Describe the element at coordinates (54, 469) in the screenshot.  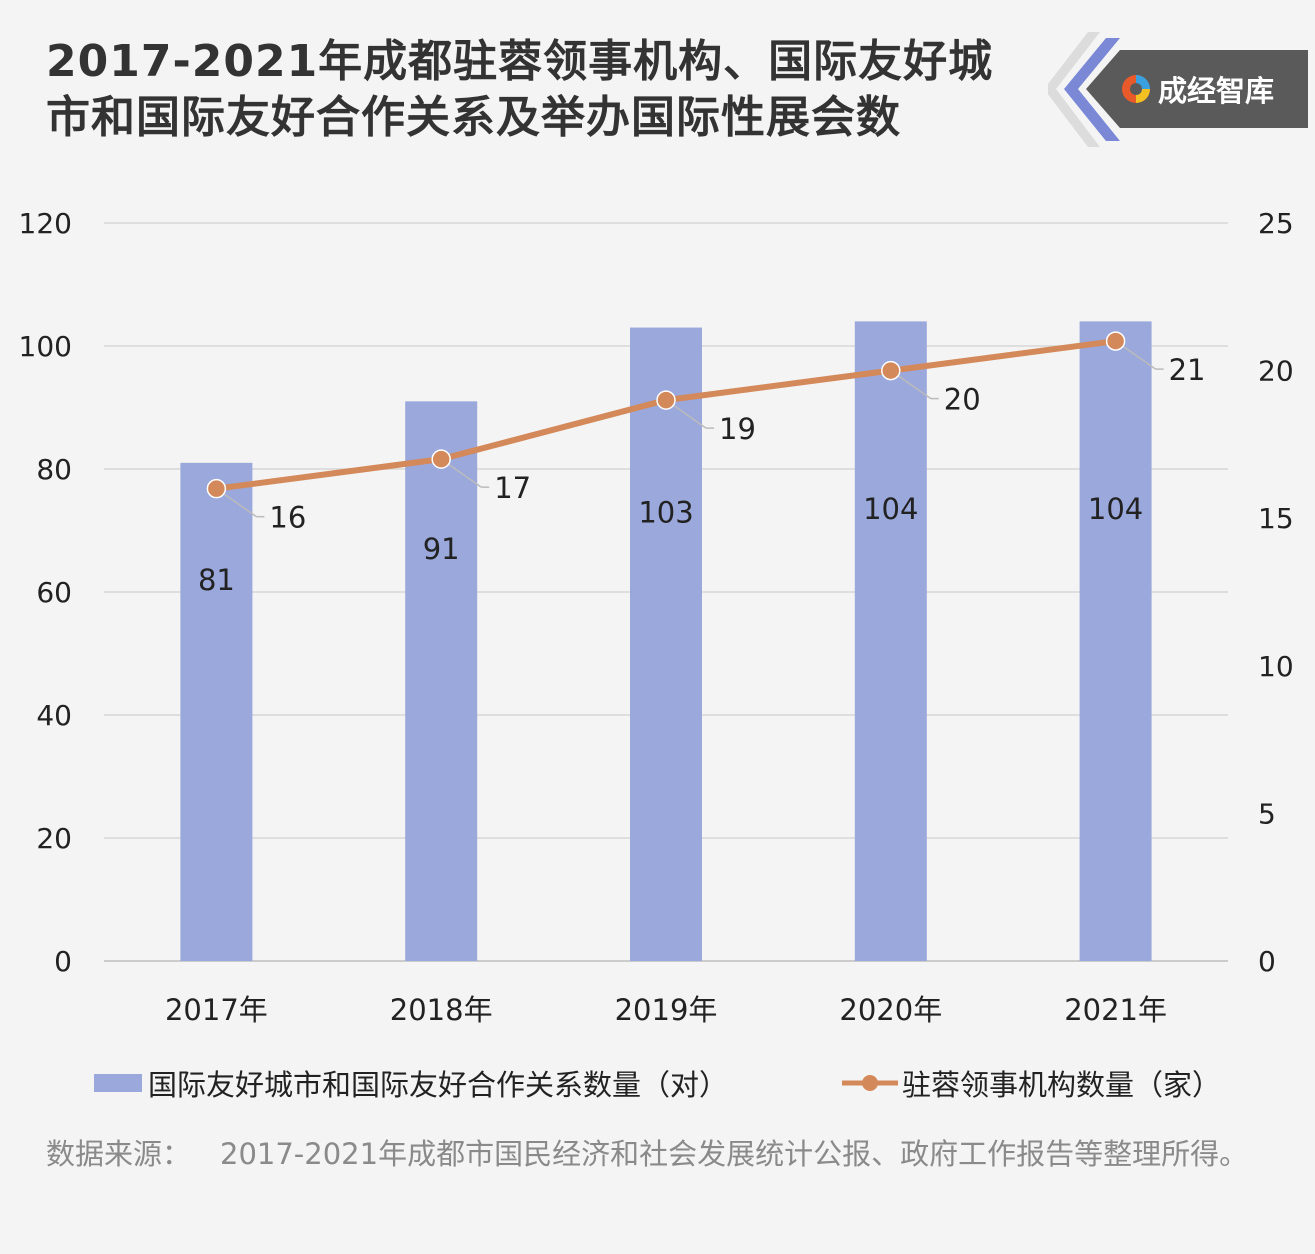
I see `y-left-tick-label: 80` at that location.